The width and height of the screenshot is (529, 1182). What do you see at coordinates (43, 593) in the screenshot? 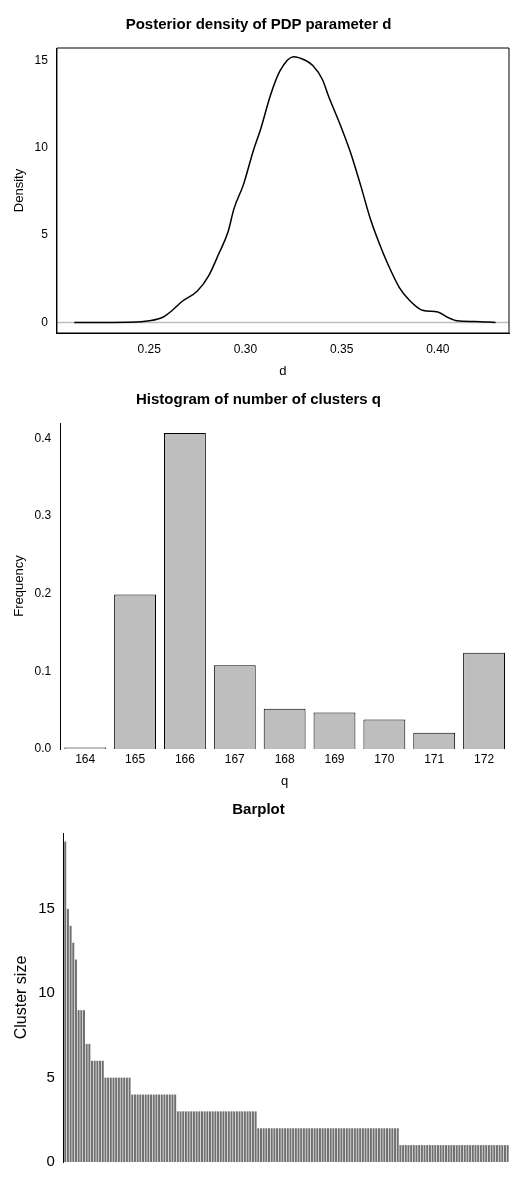
I see `y-tick-label: 0.2` at bounding box center [43, 593].